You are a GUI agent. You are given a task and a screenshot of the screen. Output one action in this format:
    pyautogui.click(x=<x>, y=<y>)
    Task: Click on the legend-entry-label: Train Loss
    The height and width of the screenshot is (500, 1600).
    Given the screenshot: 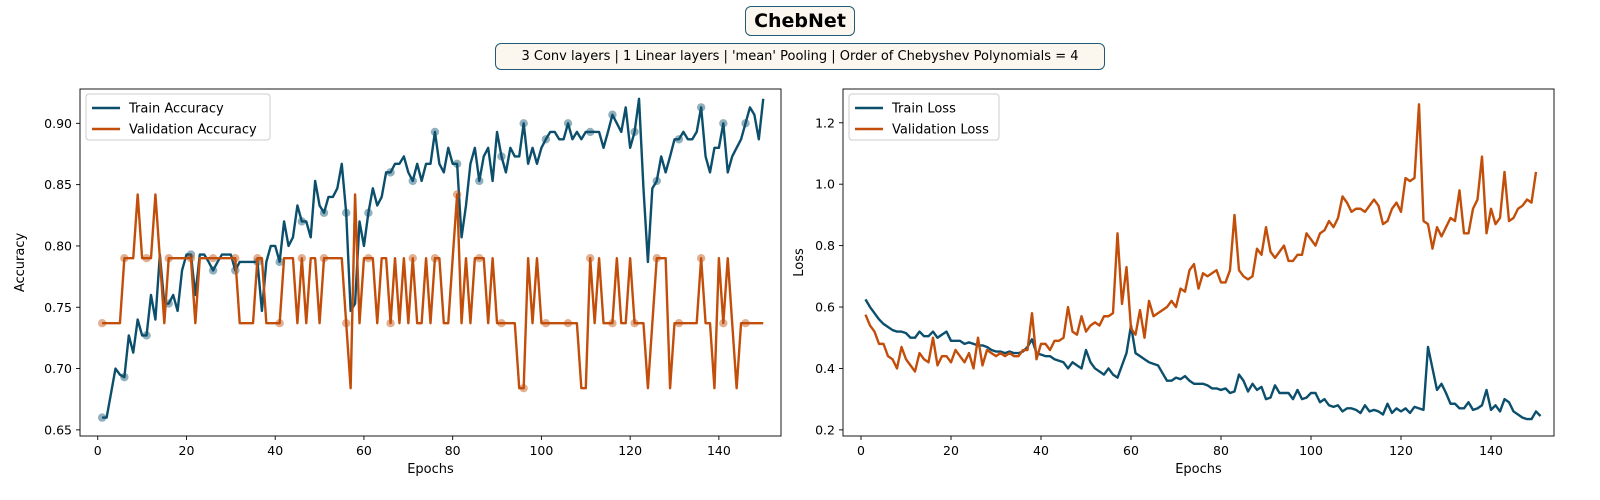 What is the action you would take?
    pyautogui.click(x=923, y=109)
    